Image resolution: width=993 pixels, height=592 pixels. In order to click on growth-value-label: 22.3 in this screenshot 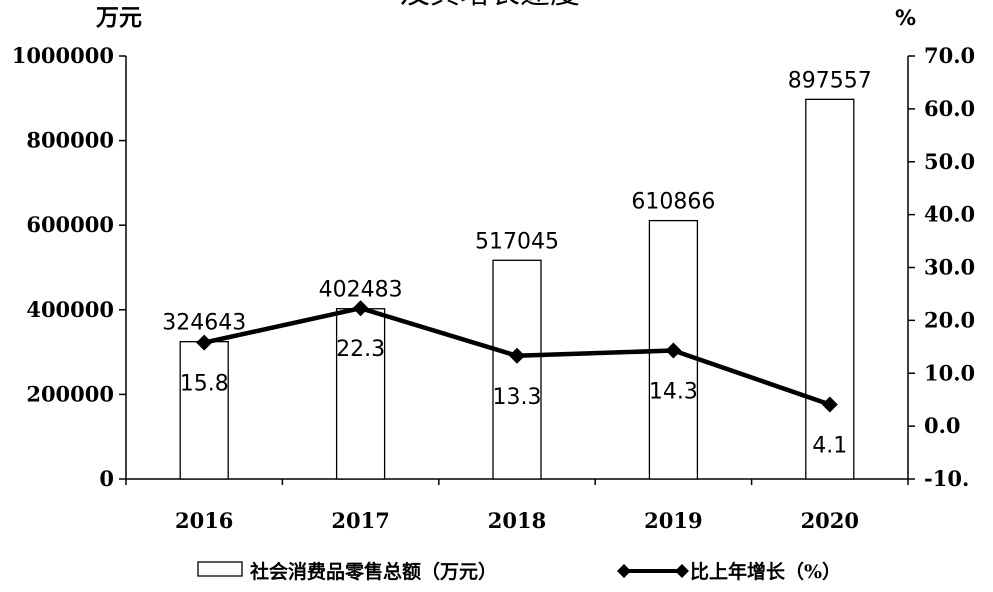, I will do `click(360, 349)`.